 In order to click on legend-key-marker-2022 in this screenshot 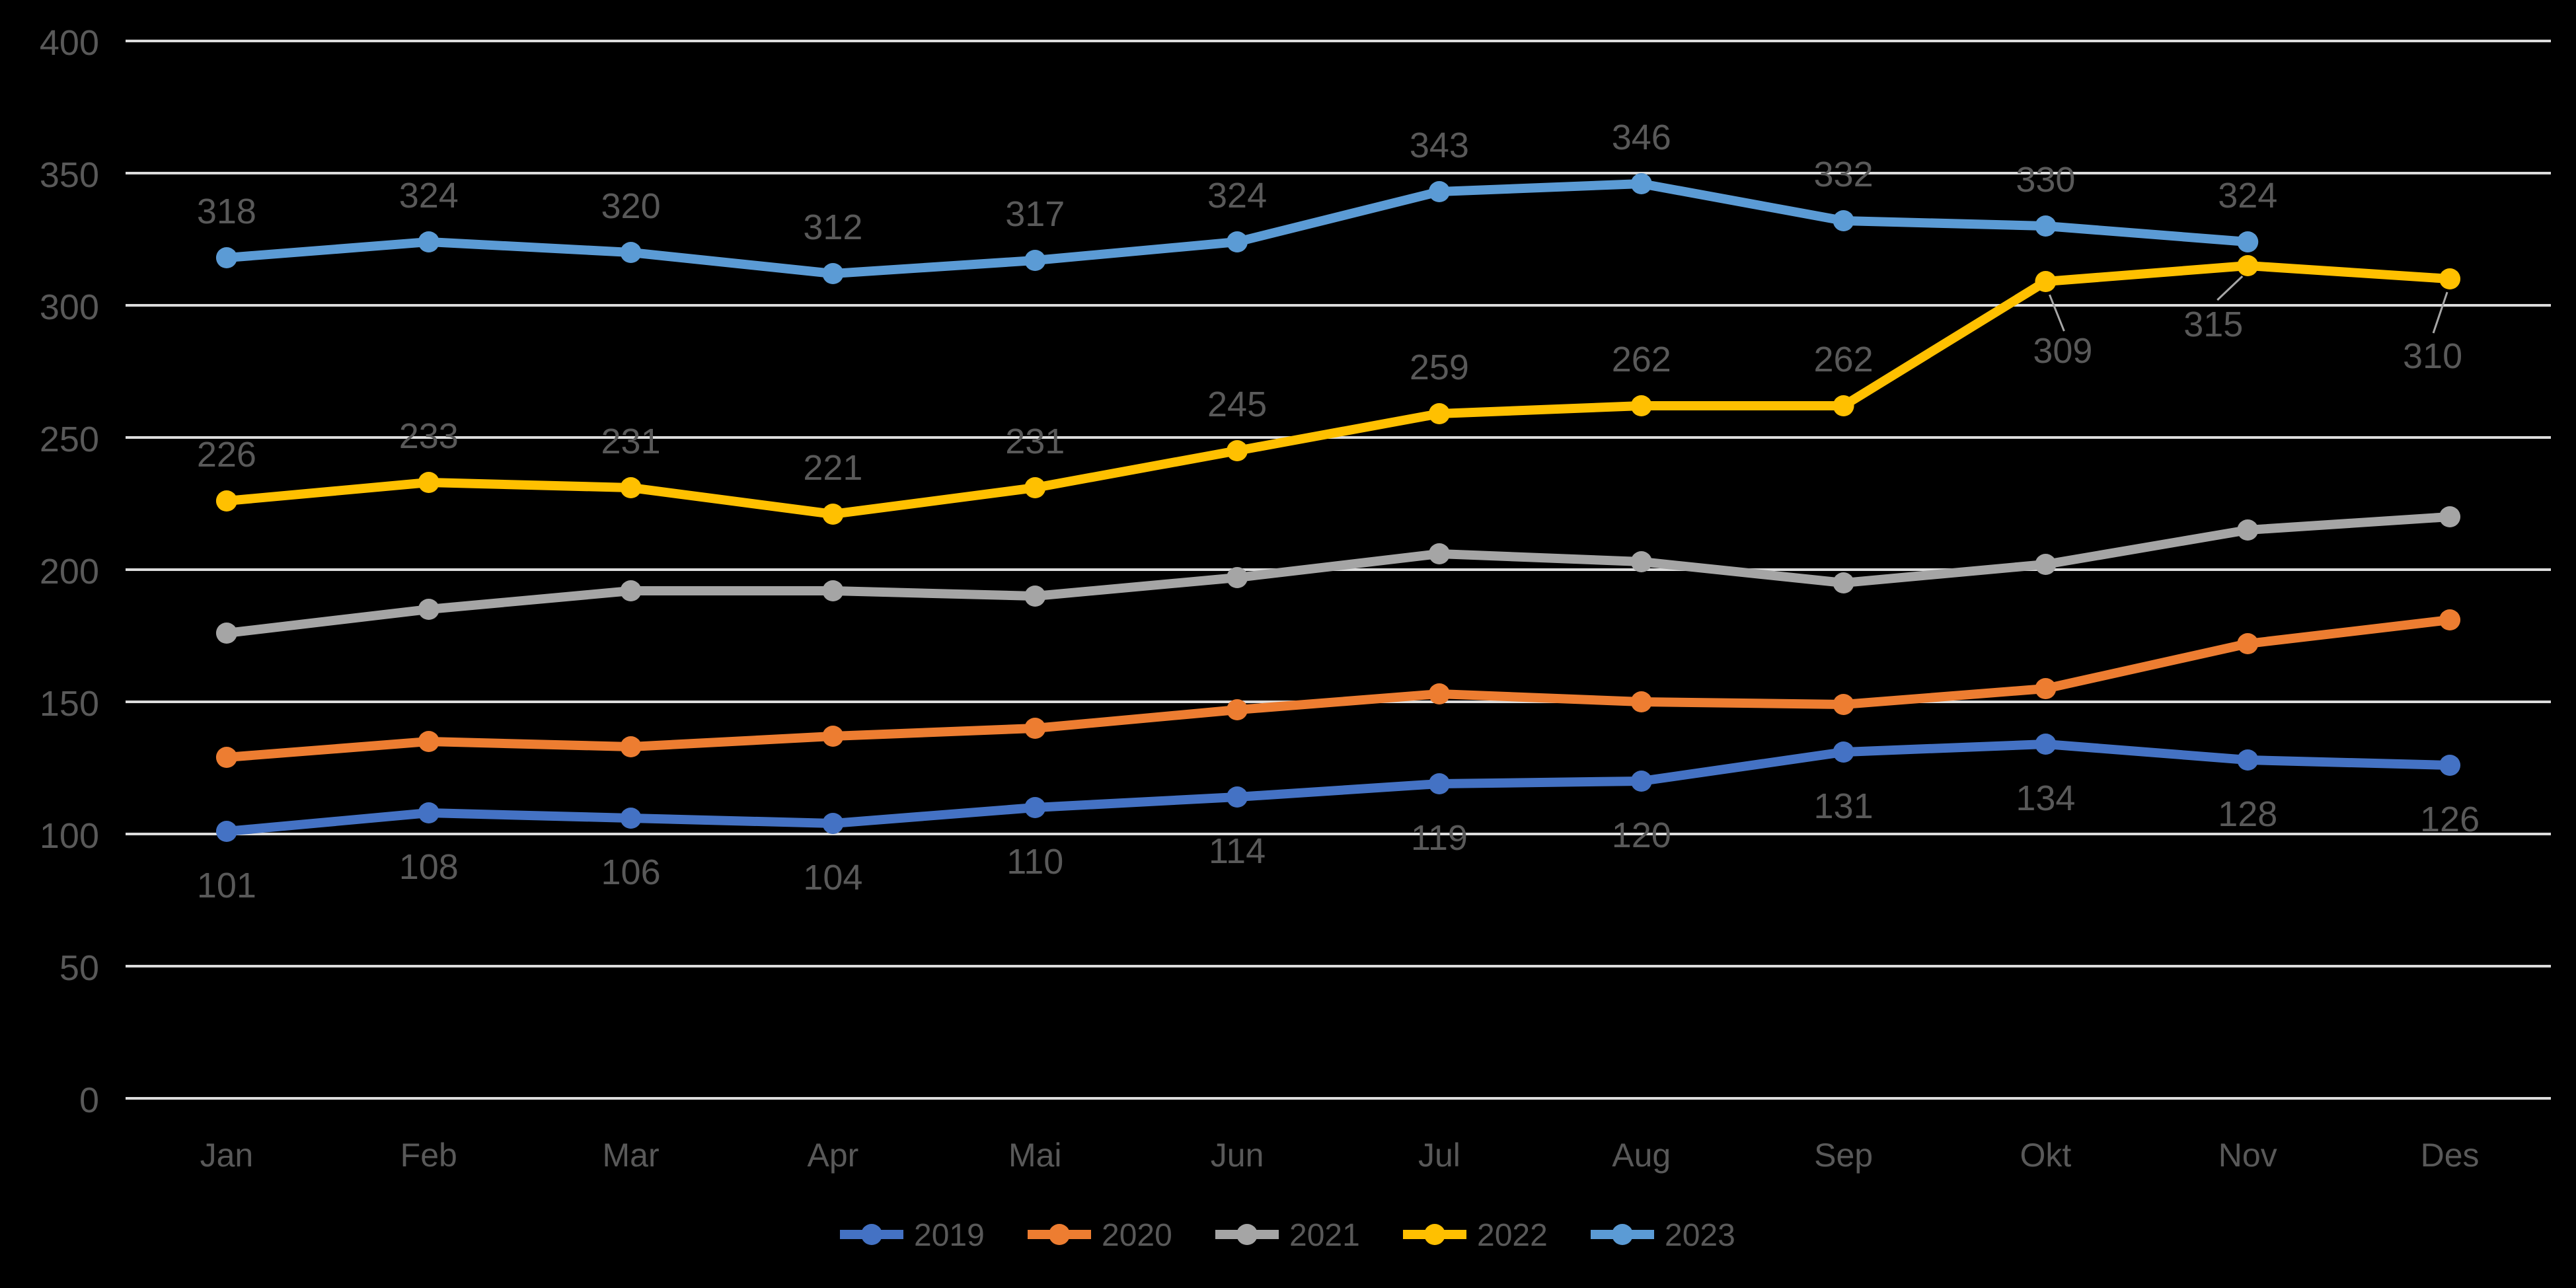, I will do `click(1434, 1235)`.